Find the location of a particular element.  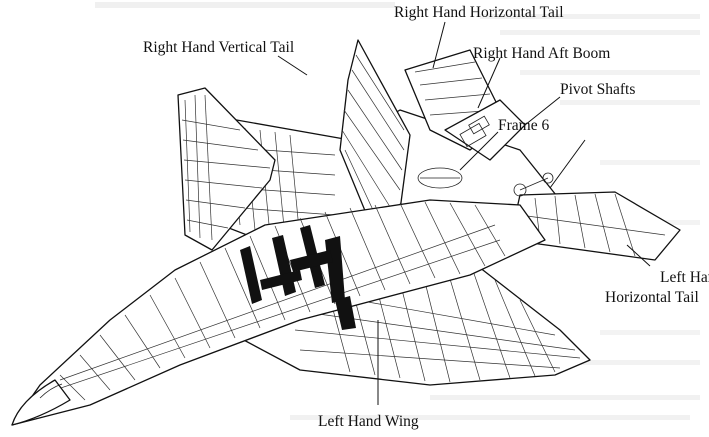

label-right-hand-aft-boom: Right Hand Aft Boom is located at coordinates (541, 53).